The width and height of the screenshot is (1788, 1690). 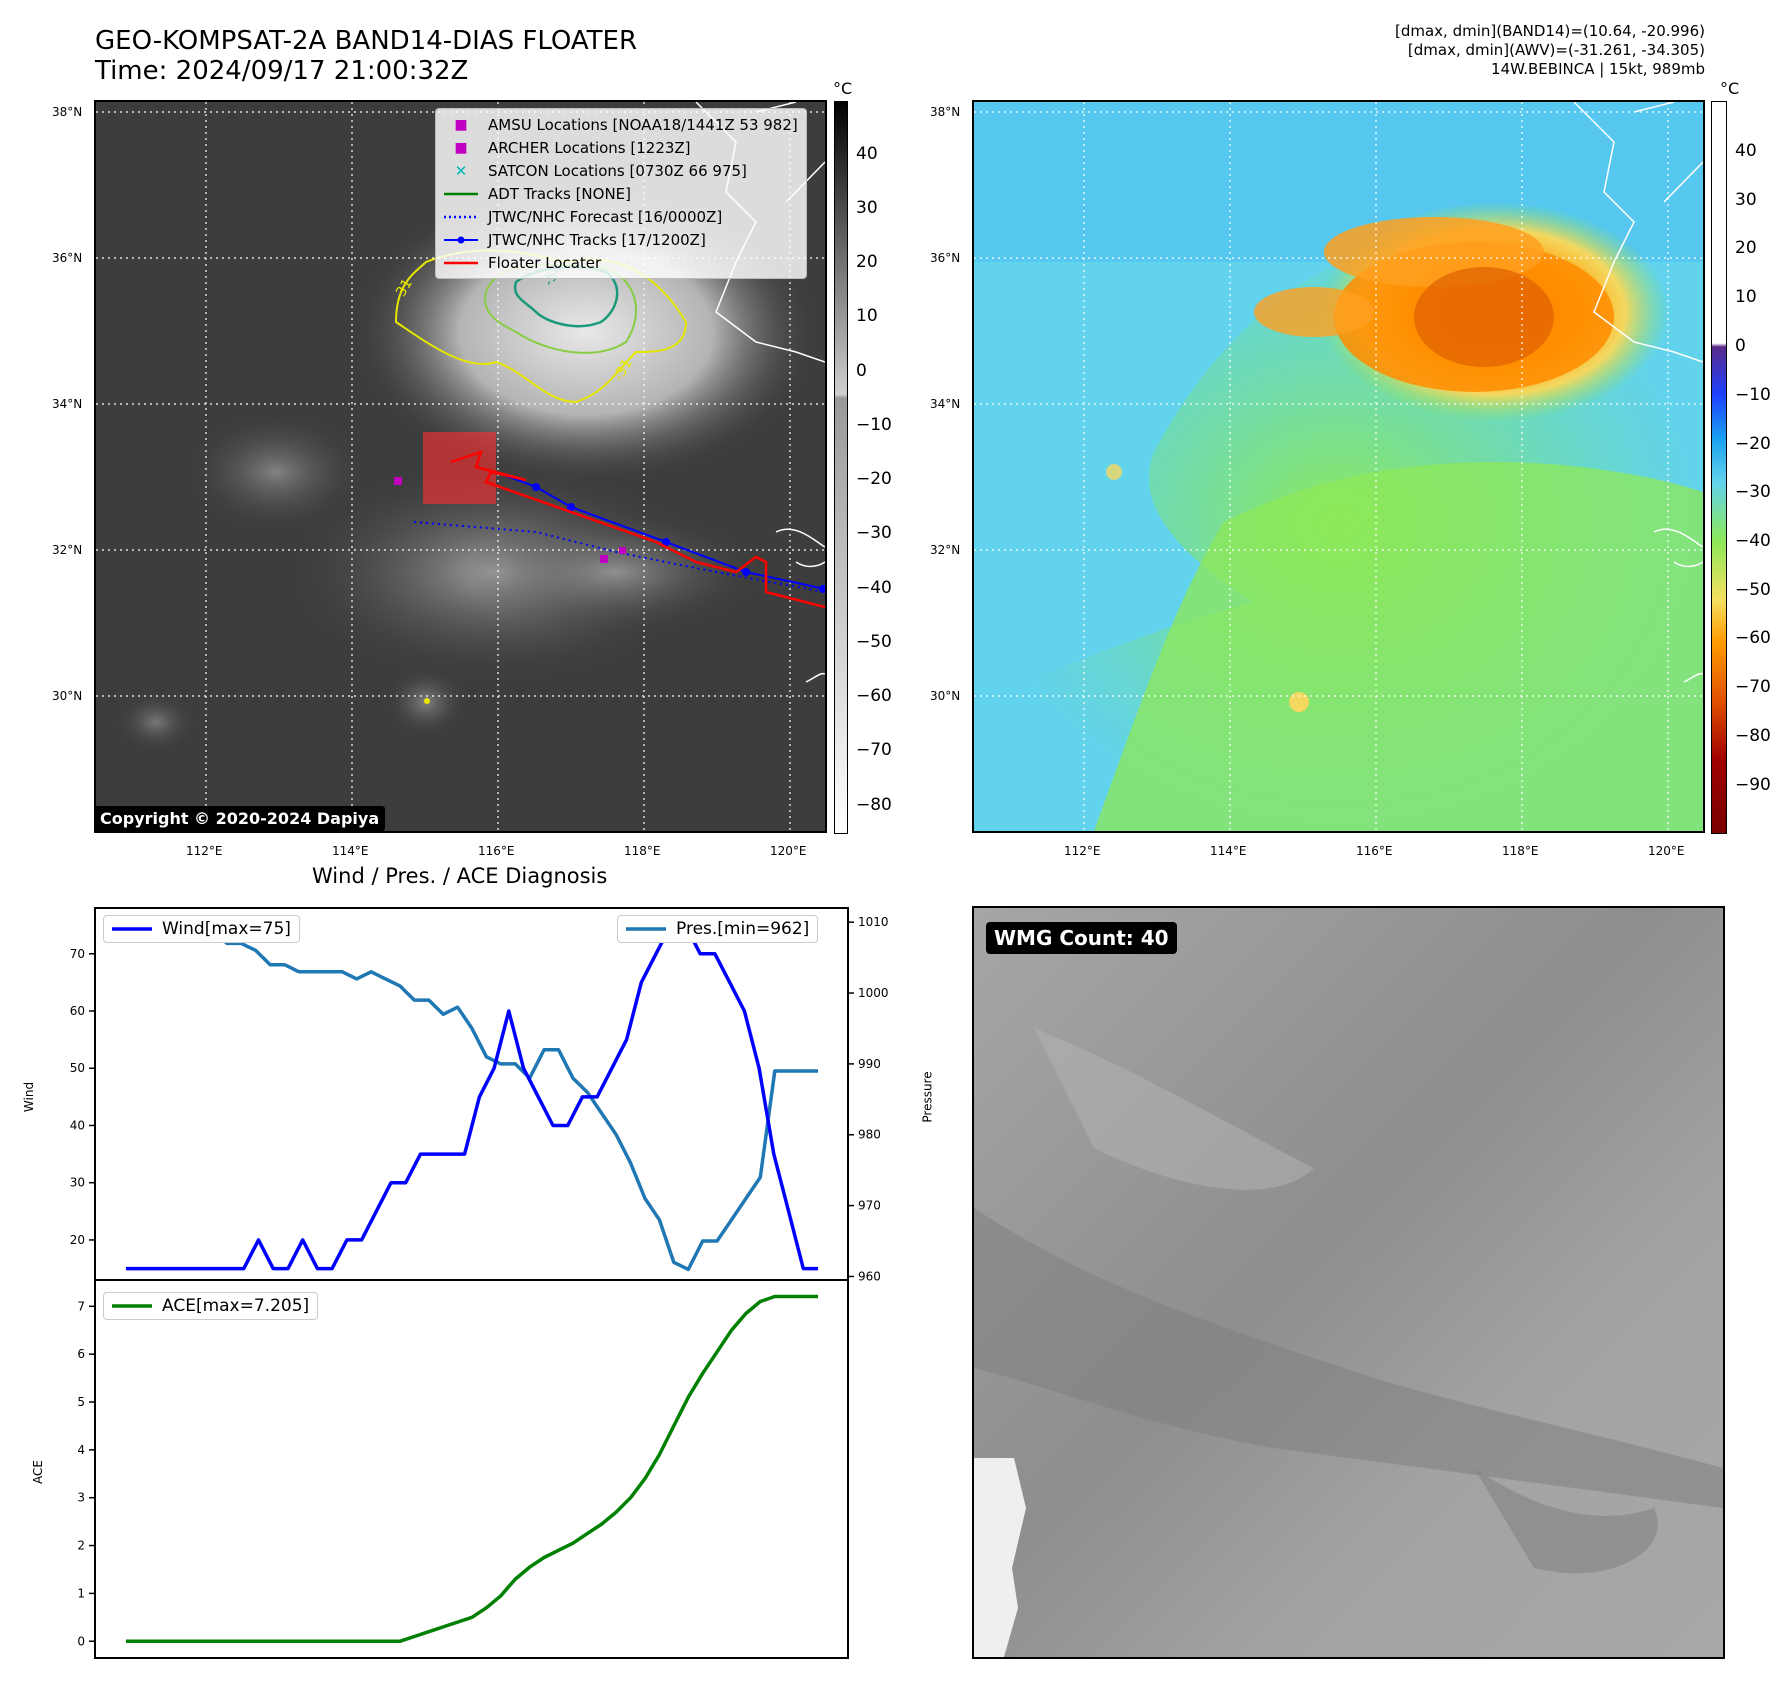 What do you see at coordinates (1566, 1521) in the screenshot?
I see `wmg-dark-patch` at bounding box center [1566, 1521].